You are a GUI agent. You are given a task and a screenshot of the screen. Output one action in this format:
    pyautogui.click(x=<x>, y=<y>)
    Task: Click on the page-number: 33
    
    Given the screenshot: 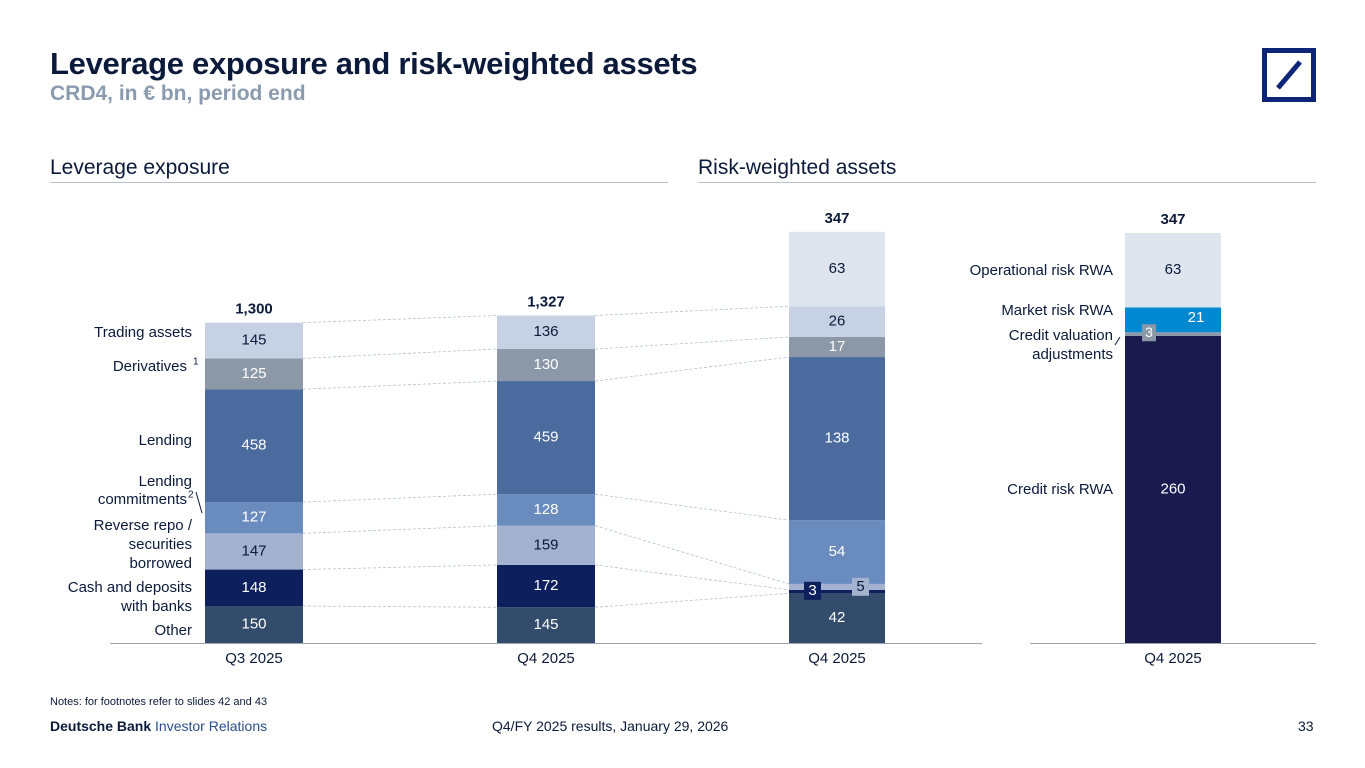 What is the action you would take?
    pyautogui.click(x=1306, y=726)
    